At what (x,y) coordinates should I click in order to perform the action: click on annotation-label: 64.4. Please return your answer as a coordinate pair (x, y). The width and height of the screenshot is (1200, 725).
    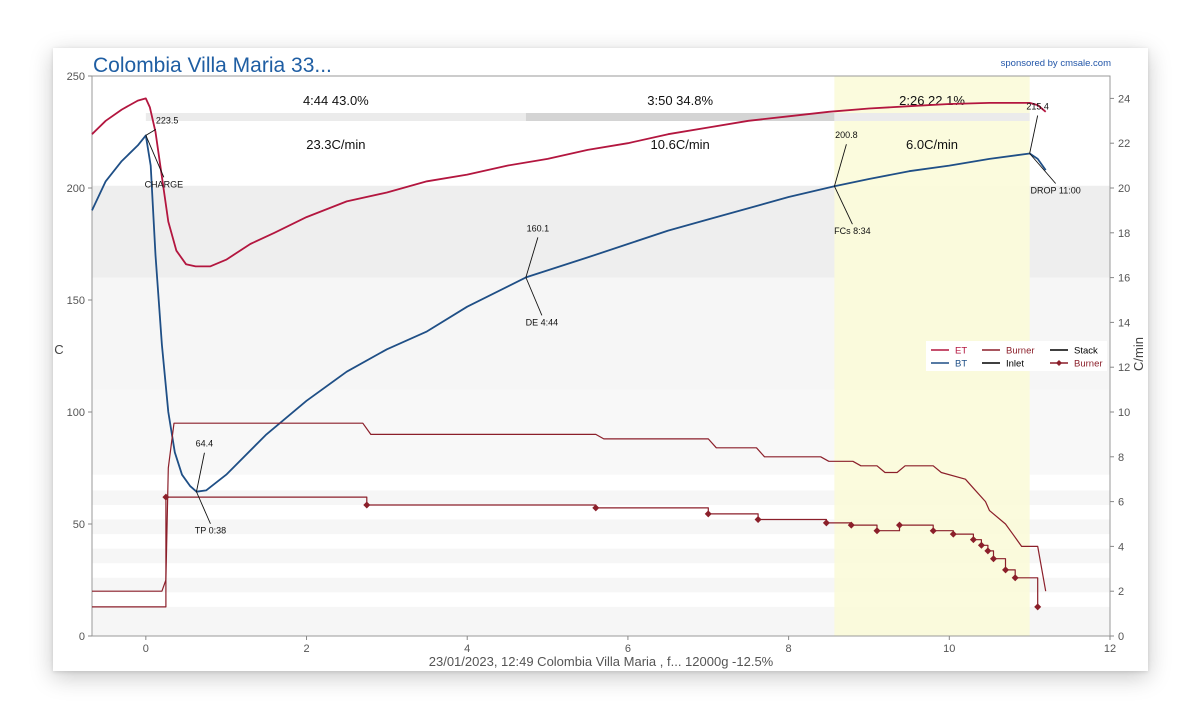
    Looking at the image, I should click on (205, 444).